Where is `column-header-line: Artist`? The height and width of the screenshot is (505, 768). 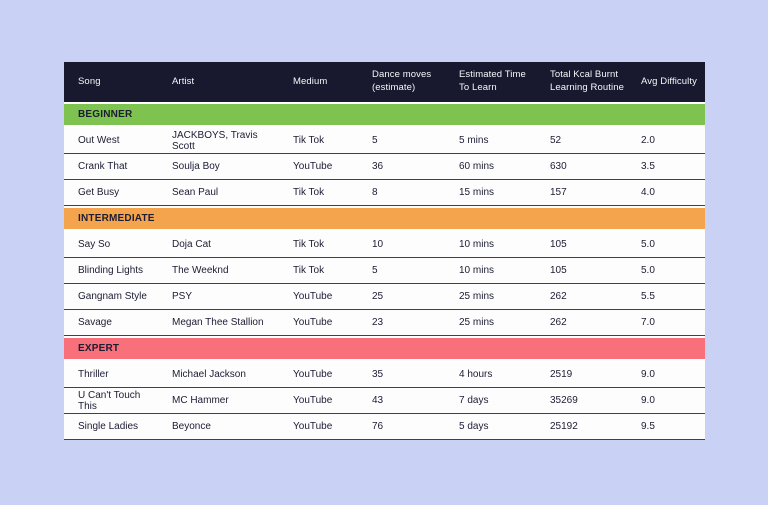
column-header-line: Artist is located at coordinates (183, 81).